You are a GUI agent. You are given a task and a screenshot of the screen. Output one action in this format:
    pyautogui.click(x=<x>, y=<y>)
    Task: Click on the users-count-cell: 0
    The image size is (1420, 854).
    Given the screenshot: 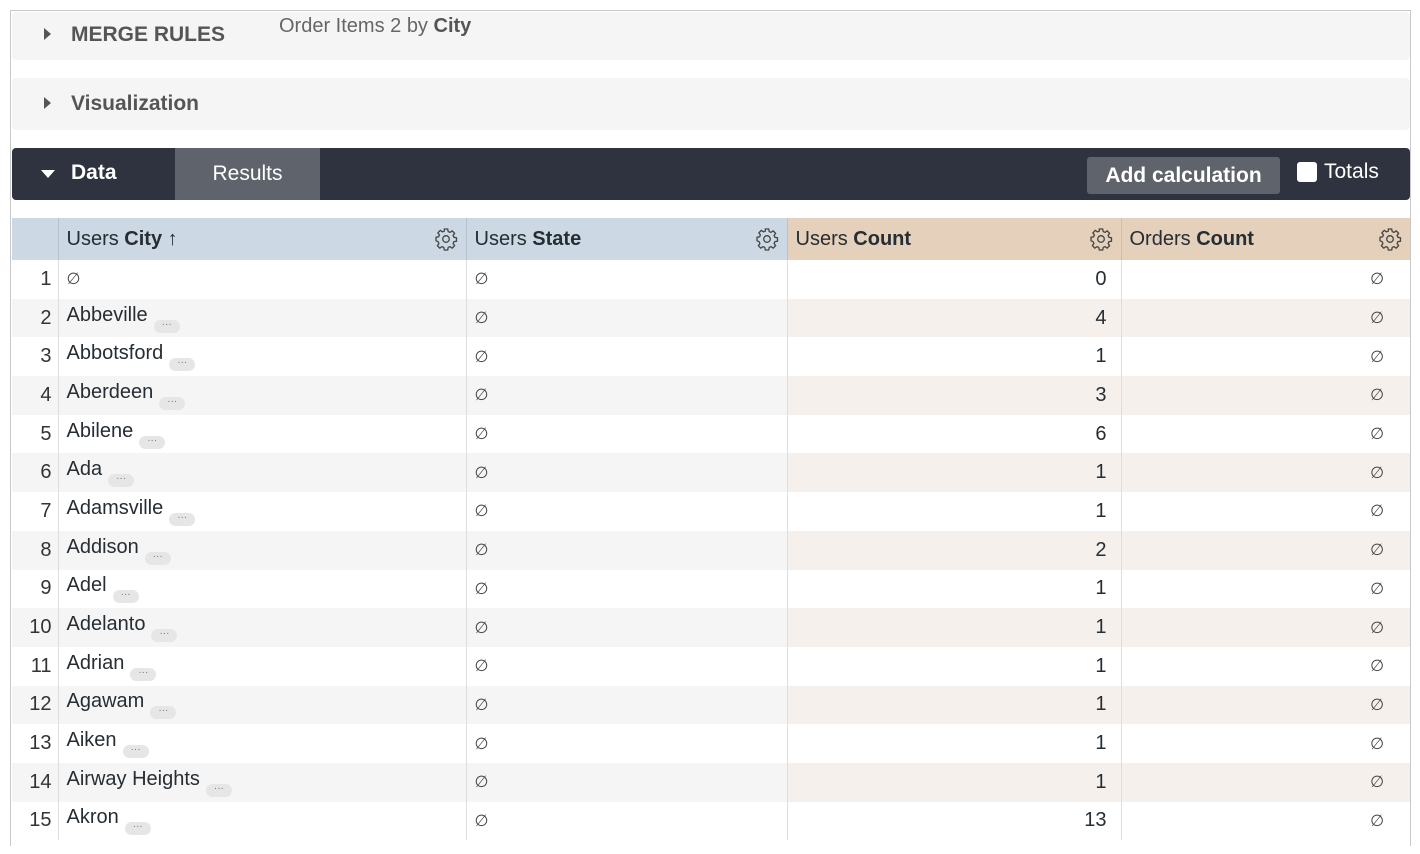 What is the action you would take?
    pyautogui.click(x=953, y=279)
    